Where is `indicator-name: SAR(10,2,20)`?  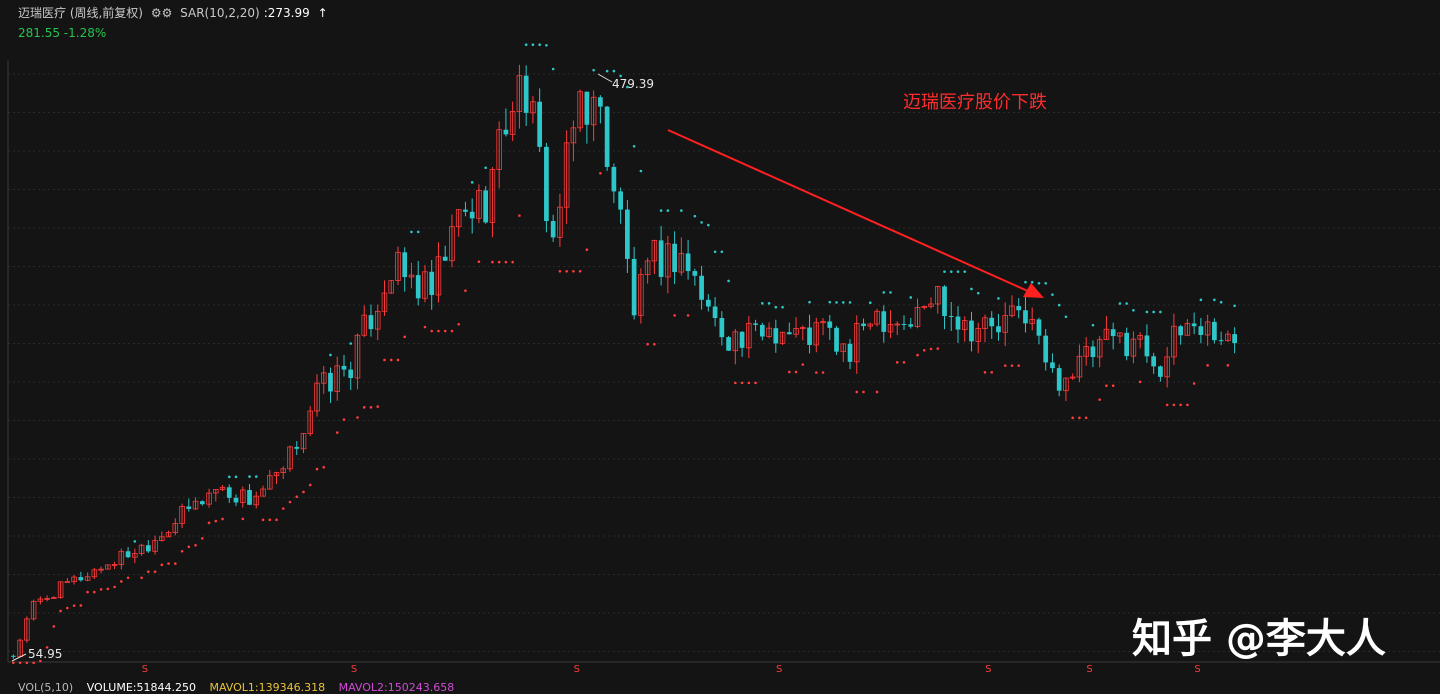 indicator-name: SAR(10,2,20) is located at coordinates (220, 13).